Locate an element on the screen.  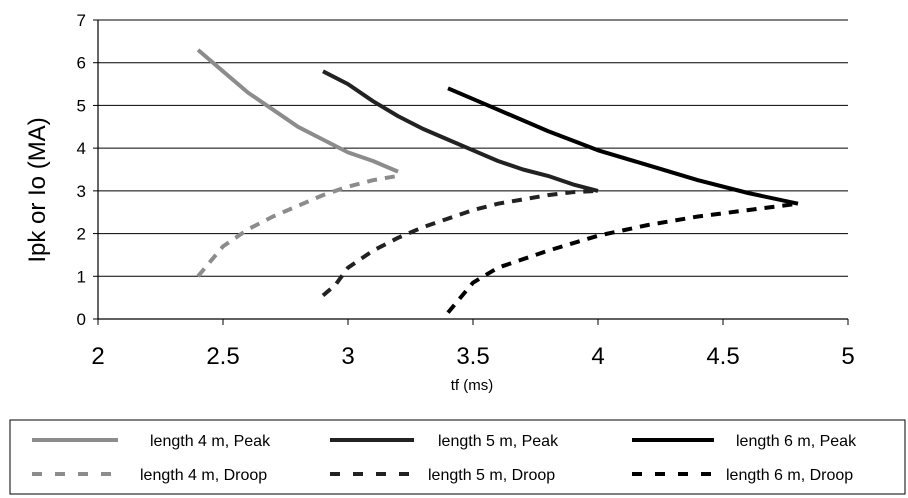
y-tick-label: 2 is located at coordinates (81, 234).